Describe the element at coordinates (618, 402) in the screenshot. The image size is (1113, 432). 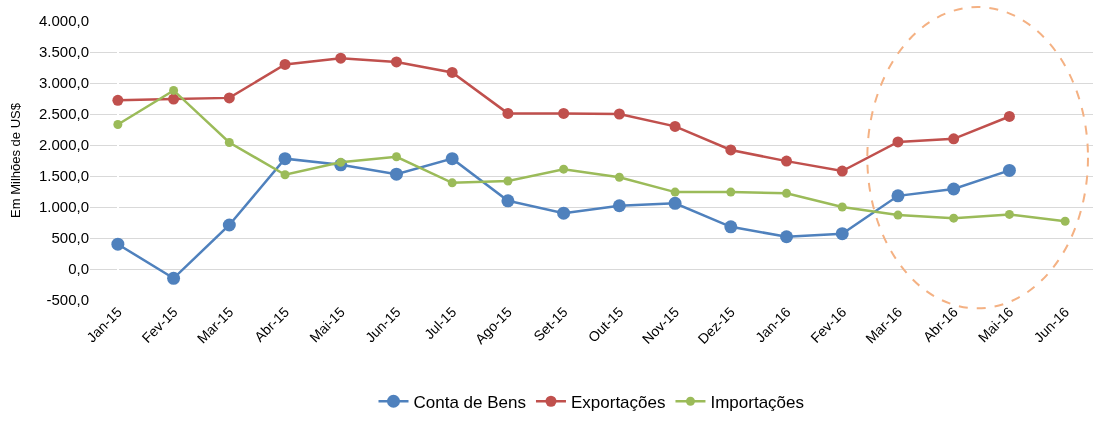
I see `legend-label: Exportações` at that location.